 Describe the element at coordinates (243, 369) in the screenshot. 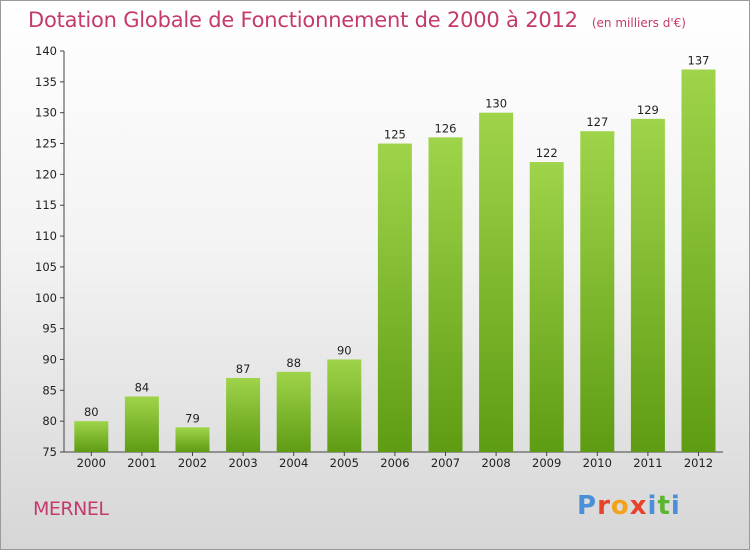

I see `data-label: 87` at that location.